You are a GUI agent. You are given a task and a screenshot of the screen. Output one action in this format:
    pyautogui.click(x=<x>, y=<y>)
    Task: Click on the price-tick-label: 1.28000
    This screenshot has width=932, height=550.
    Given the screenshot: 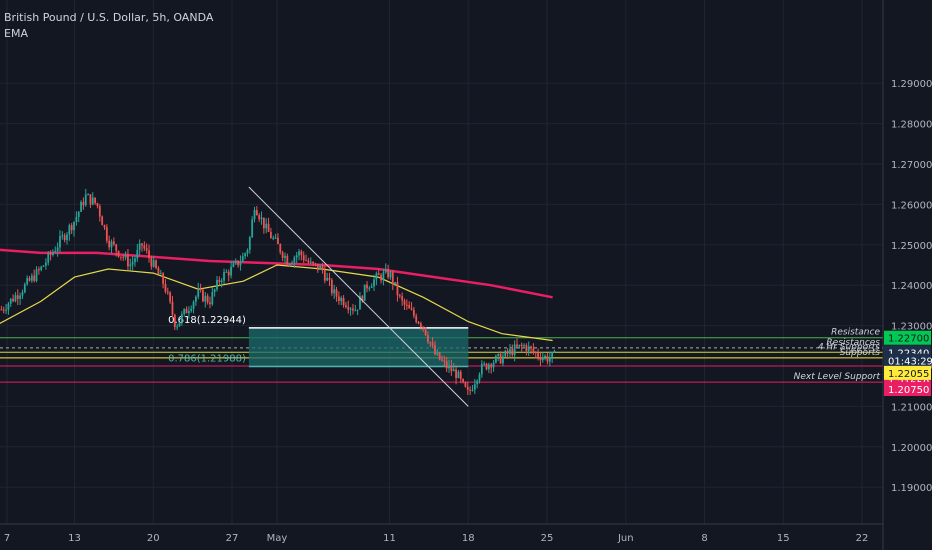 What is the action you would take?
    pyautogui.click(x=911, y=125)
    